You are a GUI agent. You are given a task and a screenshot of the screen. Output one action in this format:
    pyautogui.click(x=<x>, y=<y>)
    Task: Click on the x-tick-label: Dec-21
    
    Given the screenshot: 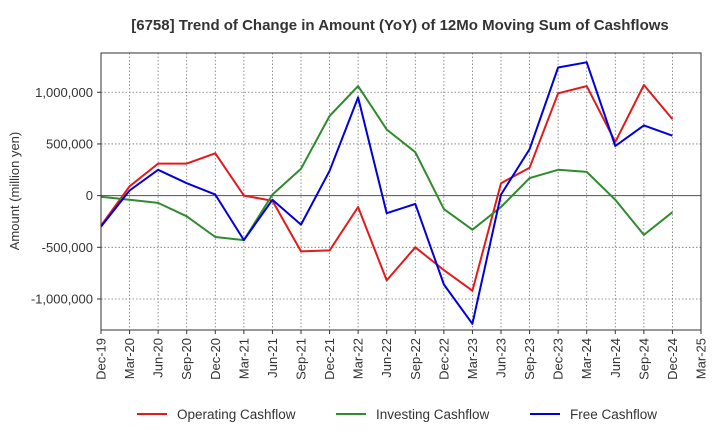 What is the action you would take?
    pyautogui.click(x=329, y=359)
    